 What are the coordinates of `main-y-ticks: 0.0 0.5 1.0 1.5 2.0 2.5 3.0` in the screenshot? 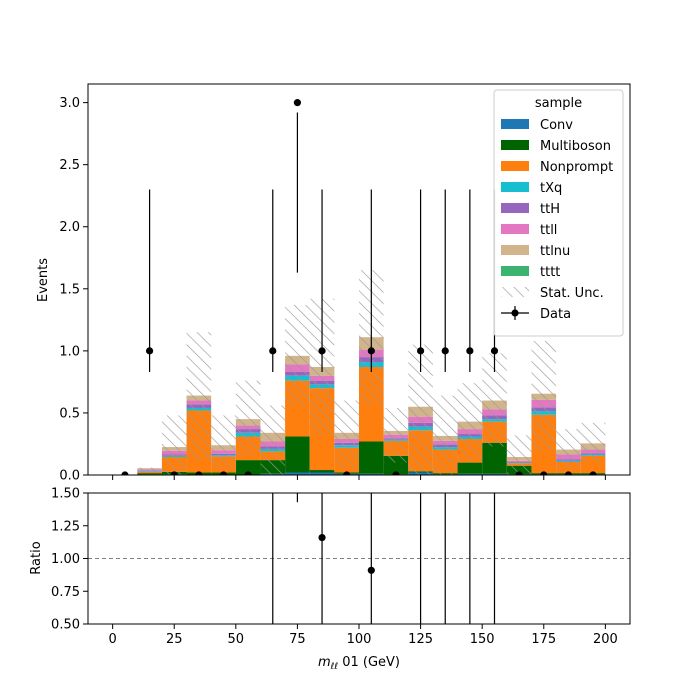 It's located at (73, 290).